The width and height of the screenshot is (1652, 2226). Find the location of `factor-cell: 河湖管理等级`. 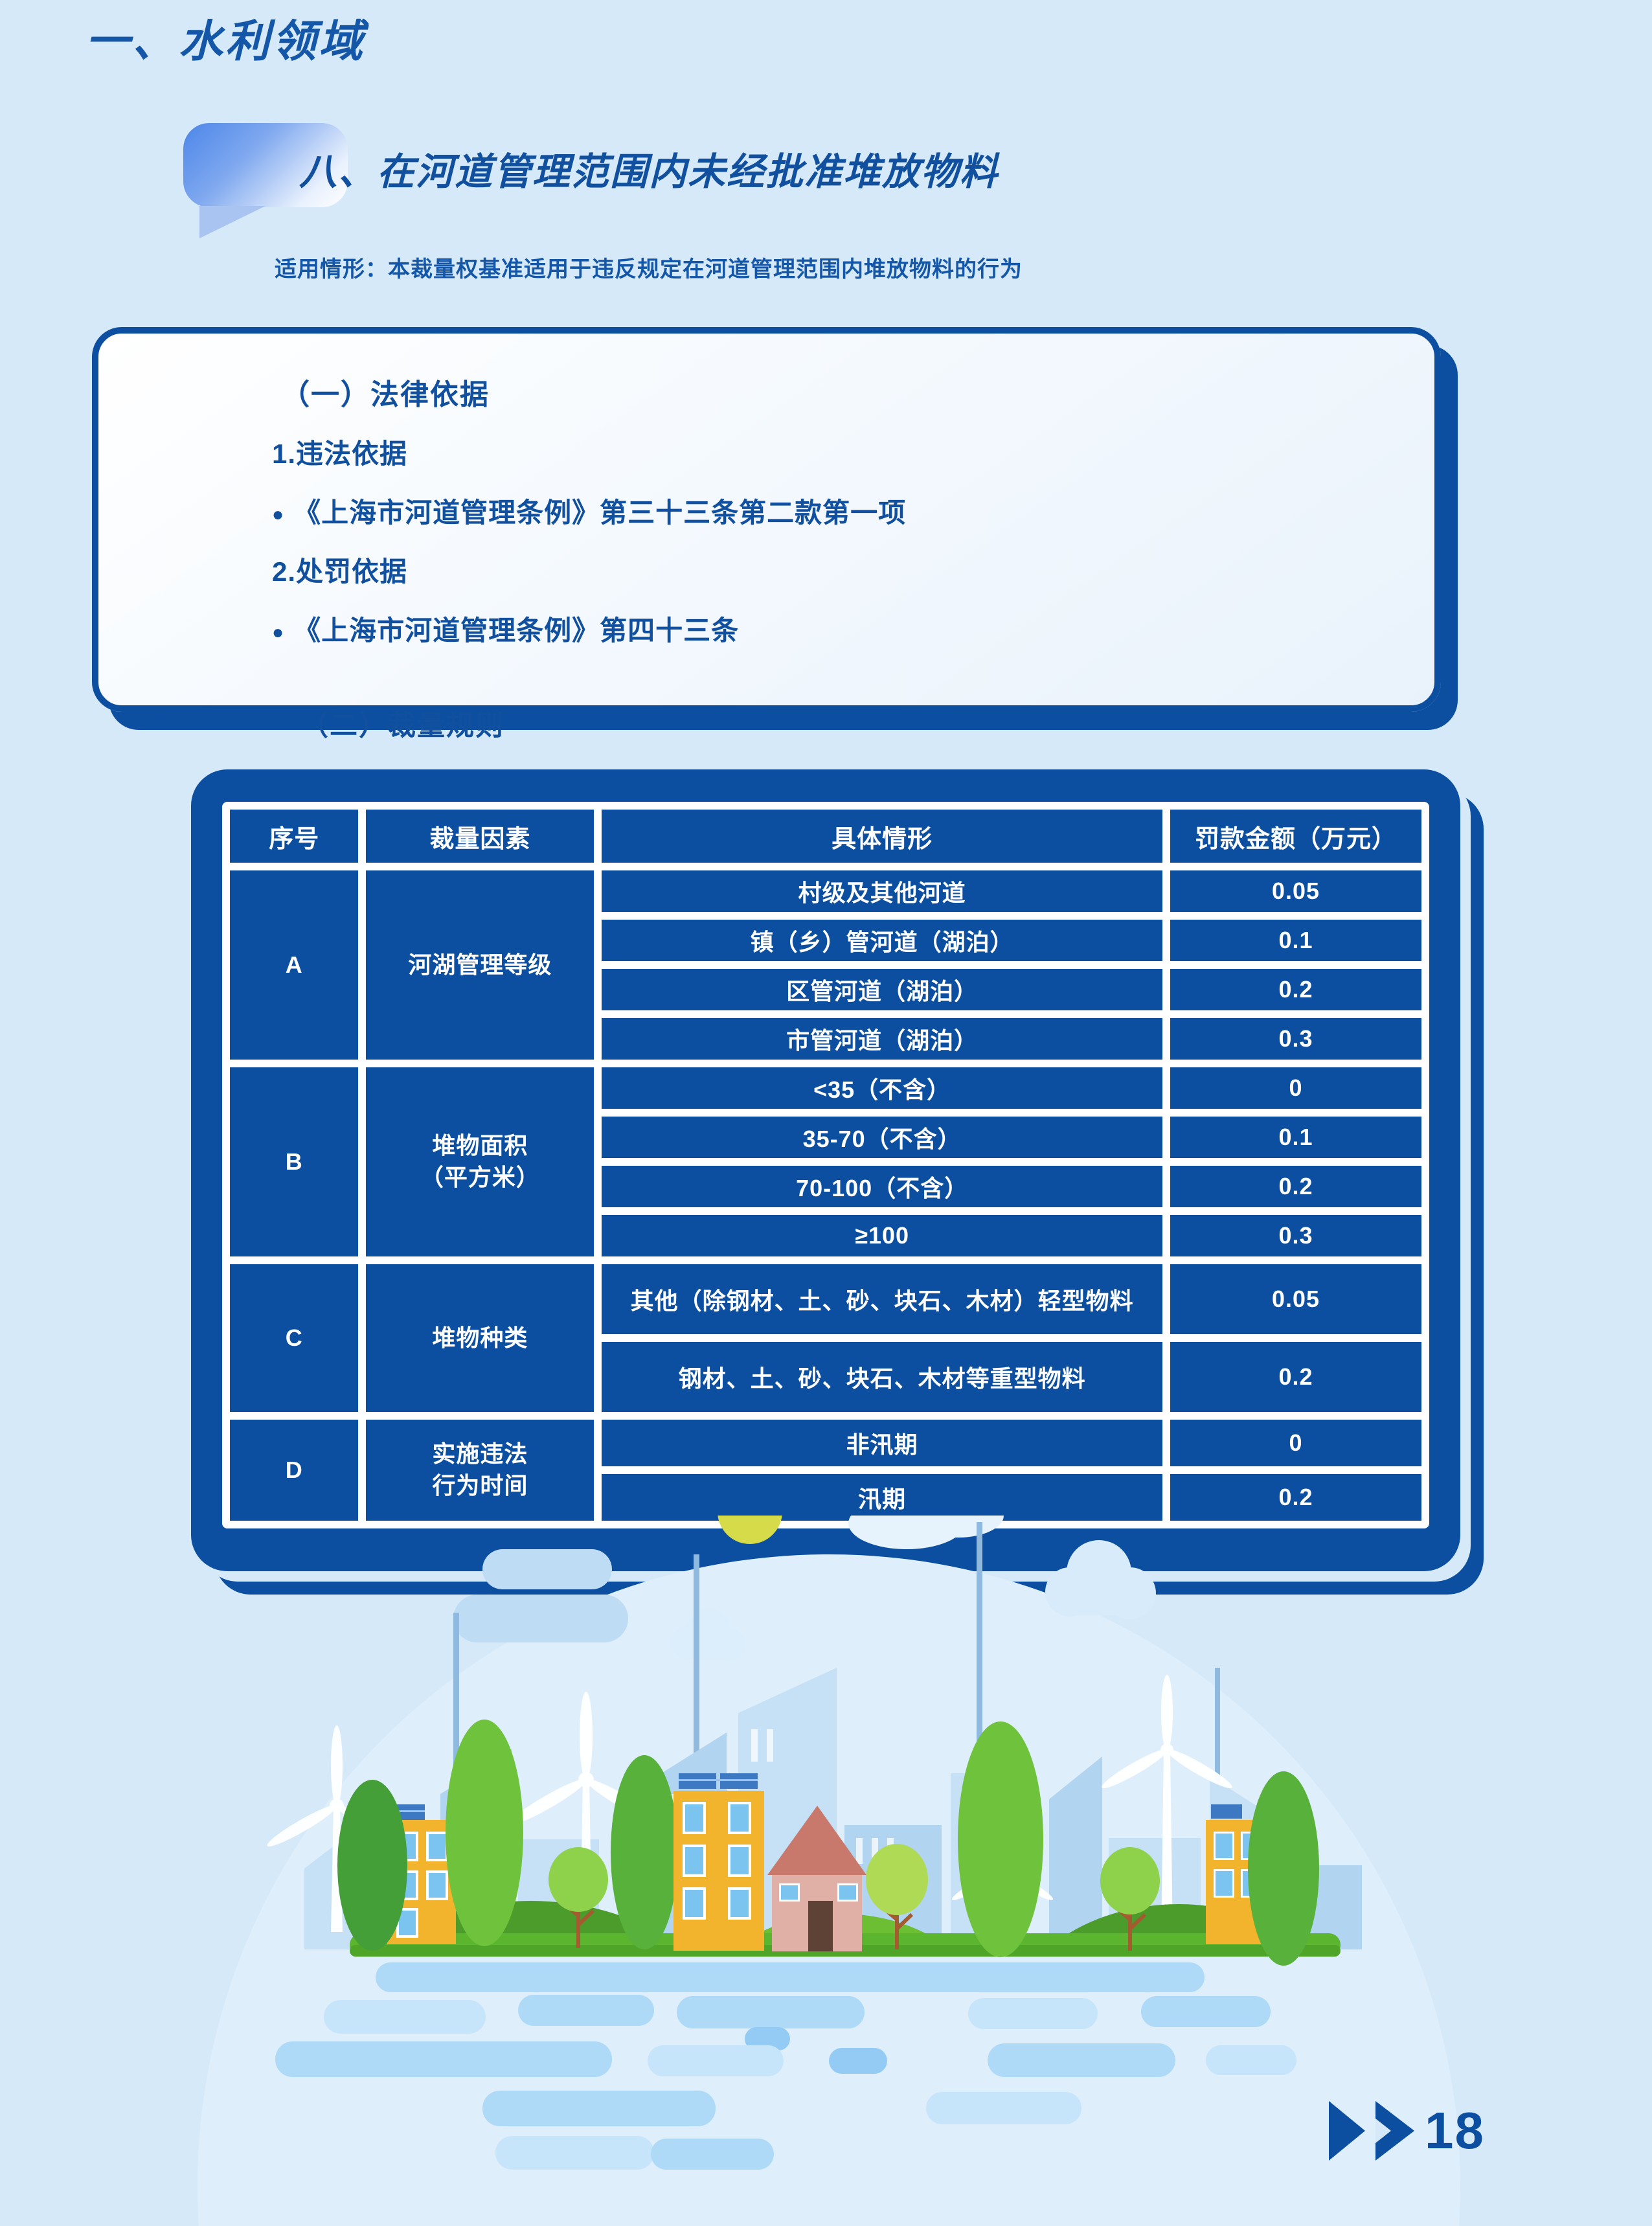

factor-cell: 河湖管理等级 is located at coordinates (480, 965).